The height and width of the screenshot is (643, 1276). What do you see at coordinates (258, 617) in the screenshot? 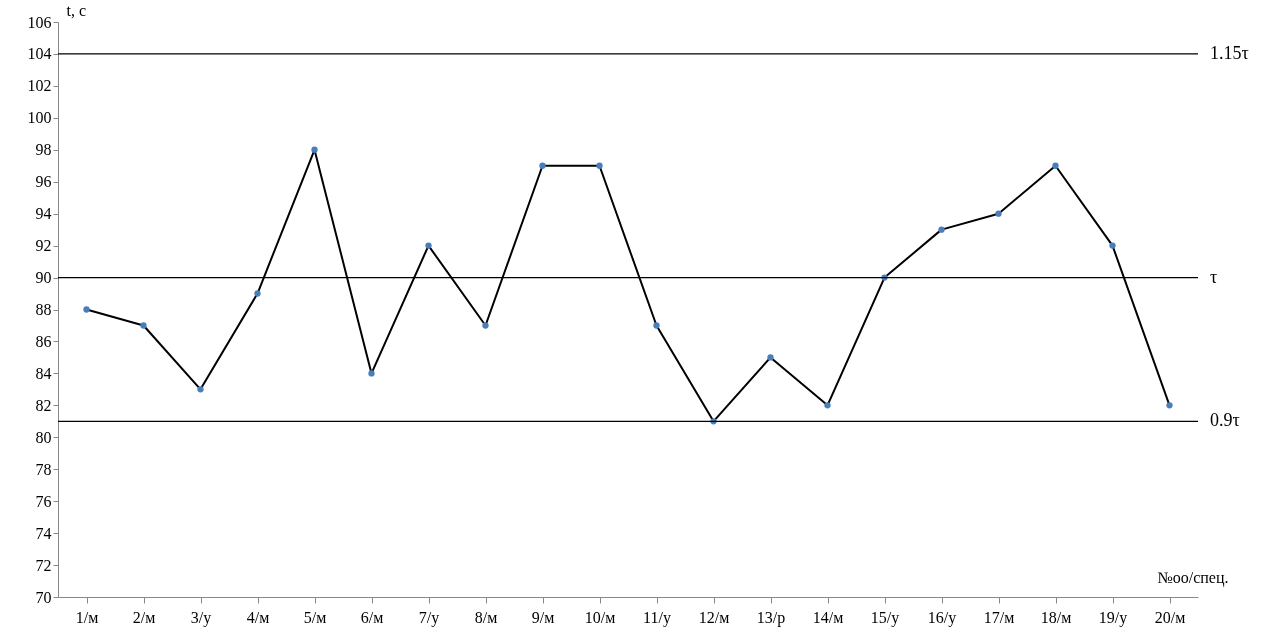
I see `x-tick-label: 4/м` at bounding box center [258, 617].